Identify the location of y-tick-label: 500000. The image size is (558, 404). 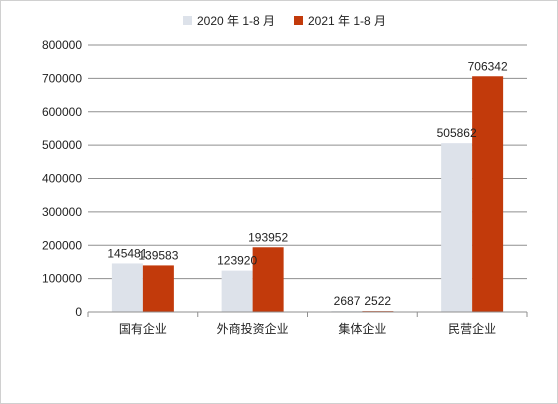
(62, 145).